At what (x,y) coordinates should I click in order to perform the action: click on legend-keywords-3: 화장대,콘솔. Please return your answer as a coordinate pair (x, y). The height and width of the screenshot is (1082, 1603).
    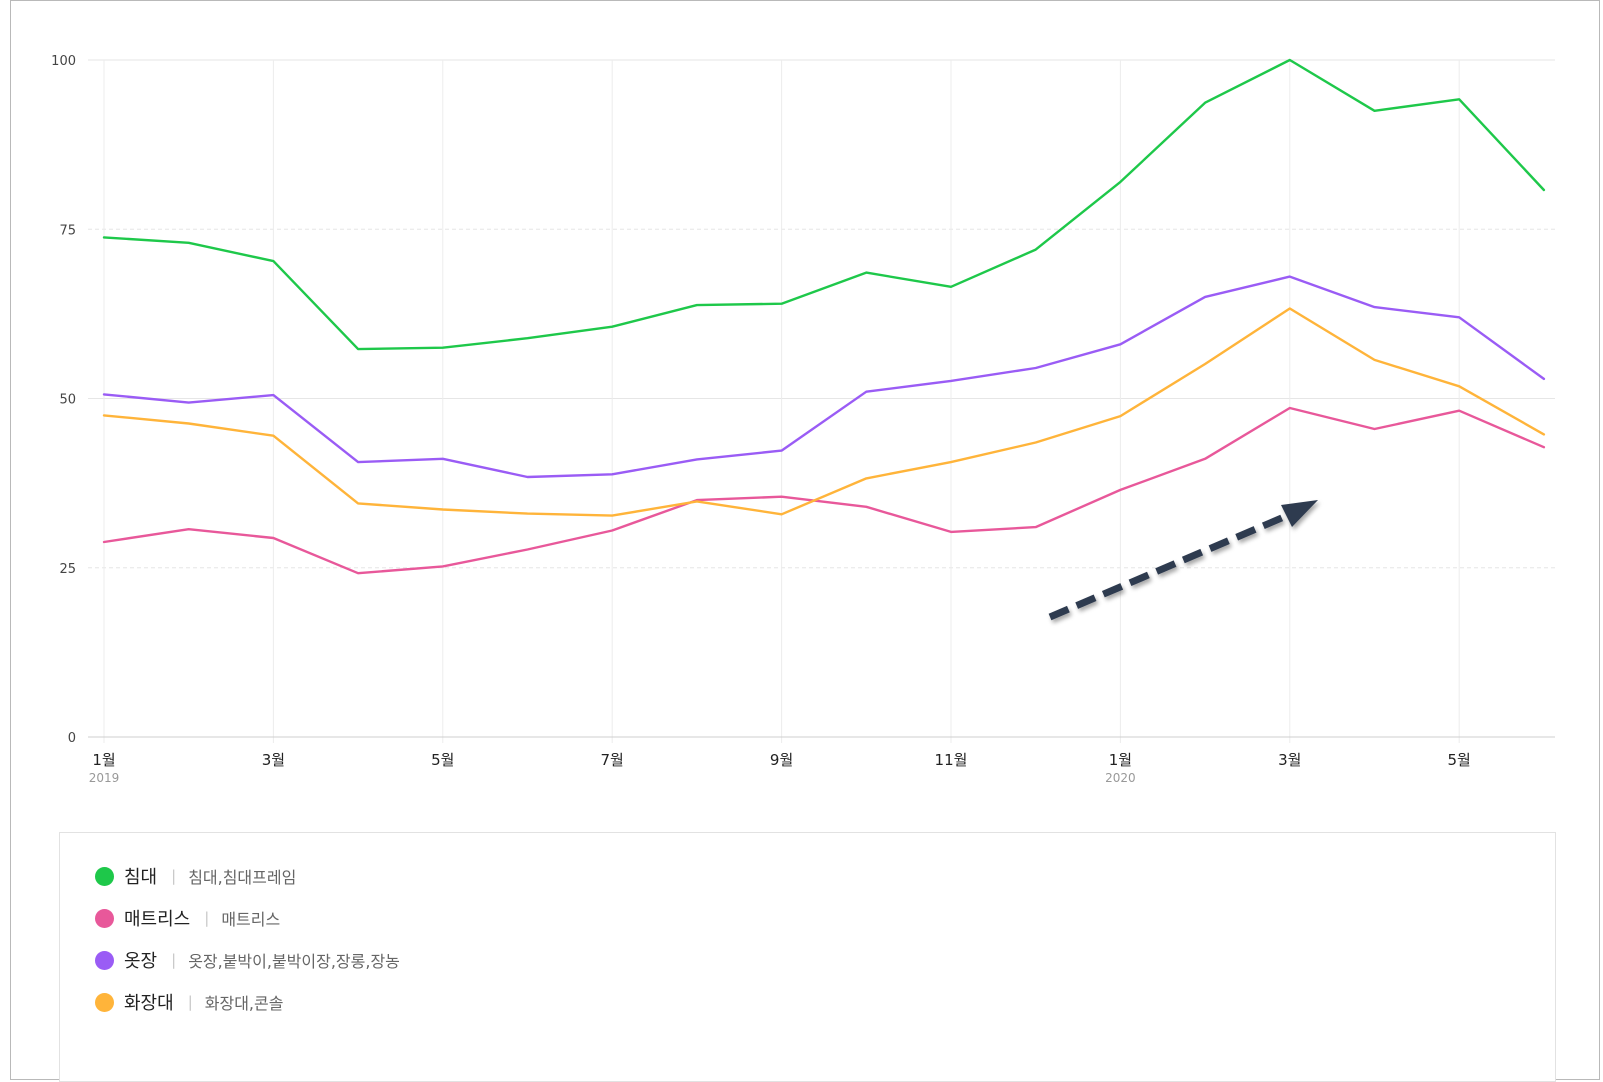
    Looking at the image, I should click on (244, 1003).